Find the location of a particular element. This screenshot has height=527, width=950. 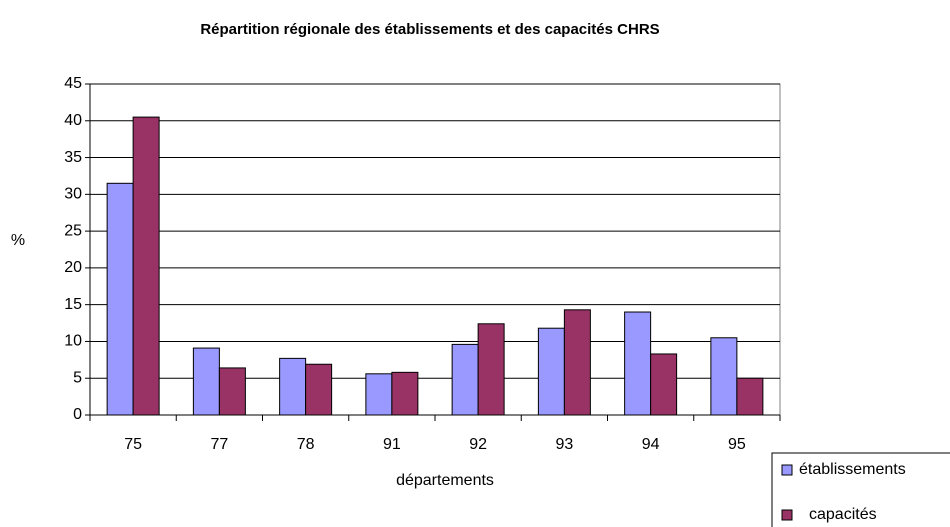

y-tick-label: 40 is located at coordinates (73, 120).